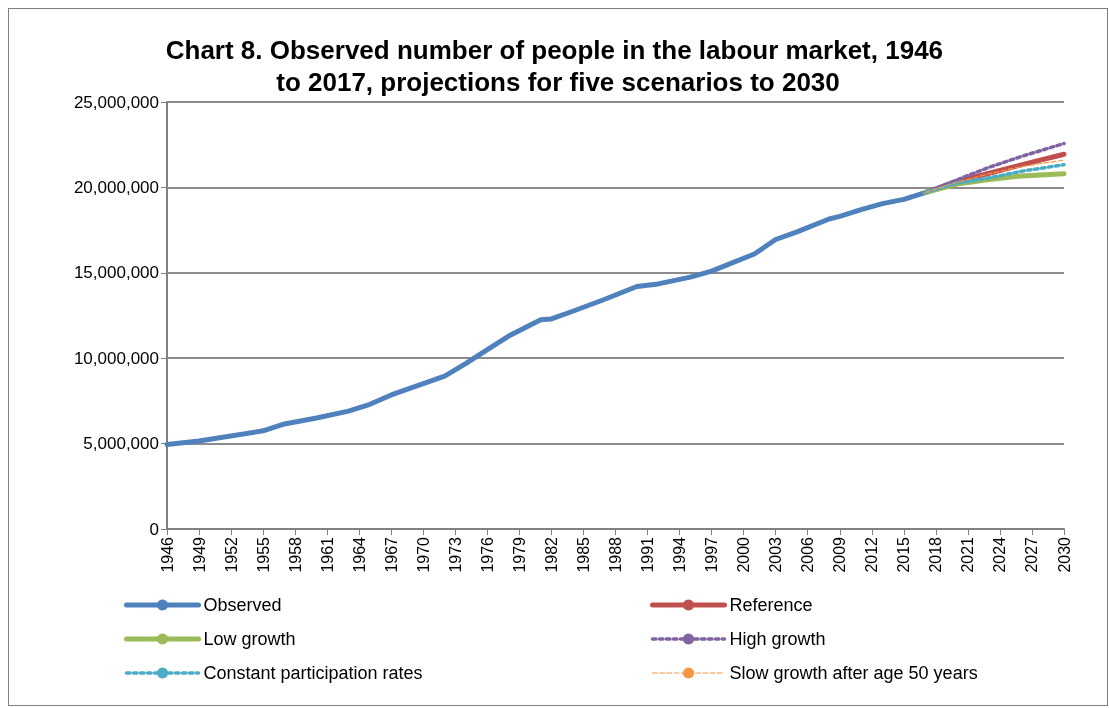 This screenshot has width=1109, height=708. I want to click on x-tick-label: 1967, so click(391, 554).